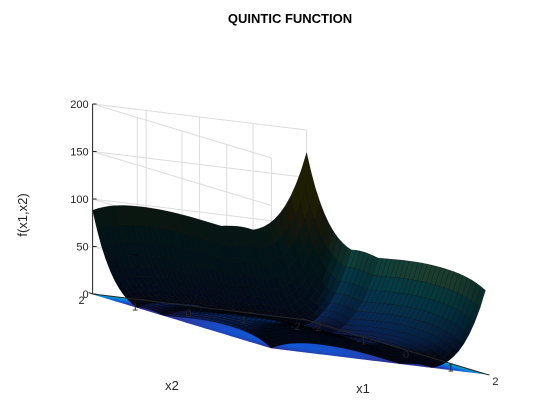 This screenshot has height=420, width=560. What do you see at coordinates (290, 18) in the screenshot?
I see `chart-title: QUINTIC FUNCTION` at bounding box center [290, 18].